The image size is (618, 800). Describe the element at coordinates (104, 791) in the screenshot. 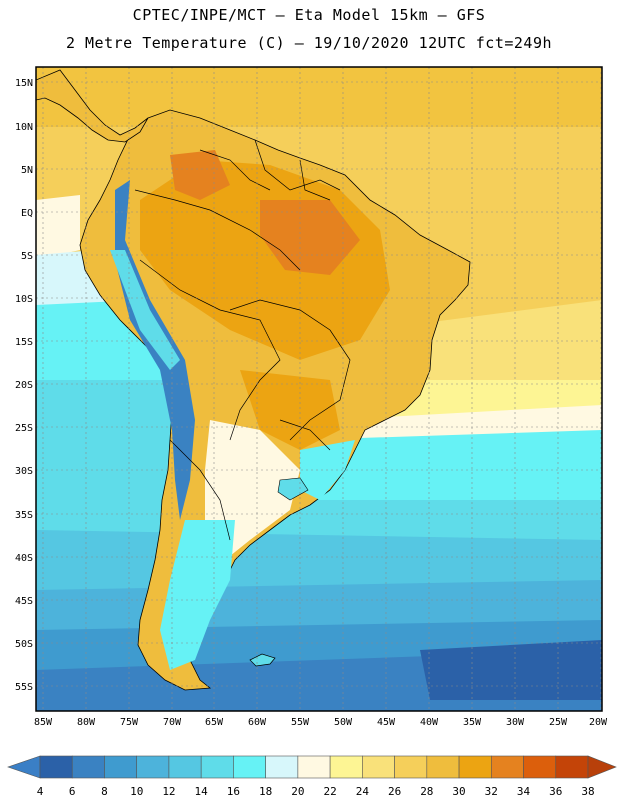

I see `colorbar-tick-label: 8` at that location.